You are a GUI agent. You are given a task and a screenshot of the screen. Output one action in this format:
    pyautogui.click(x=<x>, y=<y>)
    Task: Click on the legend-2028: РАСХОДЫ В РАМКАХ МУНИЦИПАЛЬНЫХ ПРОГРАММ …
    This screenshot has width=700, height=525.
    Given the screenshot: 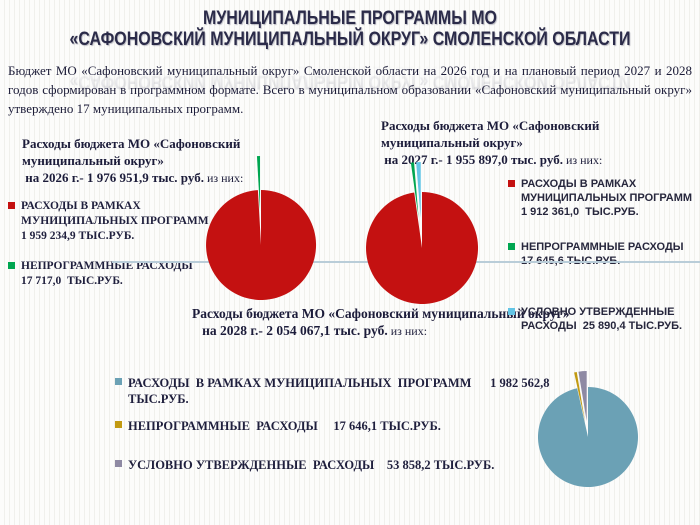 What is the action you would take?
    pyautogui.click(x=332, y=424)
    